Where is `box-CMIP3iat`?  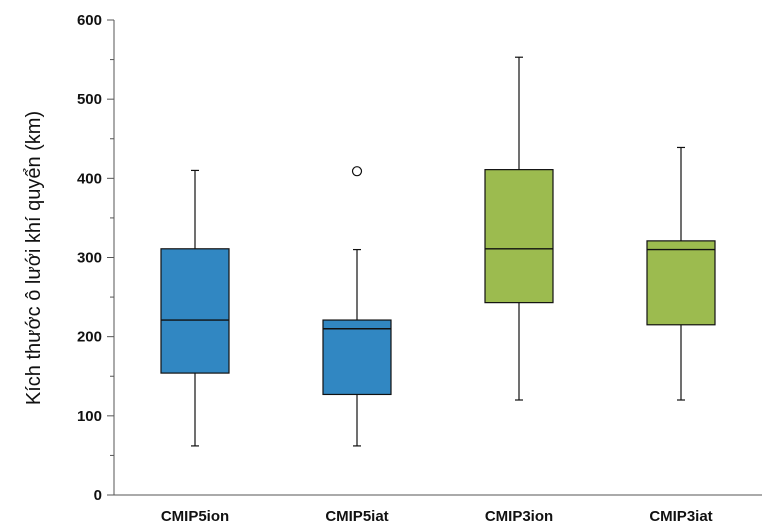
box-CMIP3iat is located at coordinates (681, 273).